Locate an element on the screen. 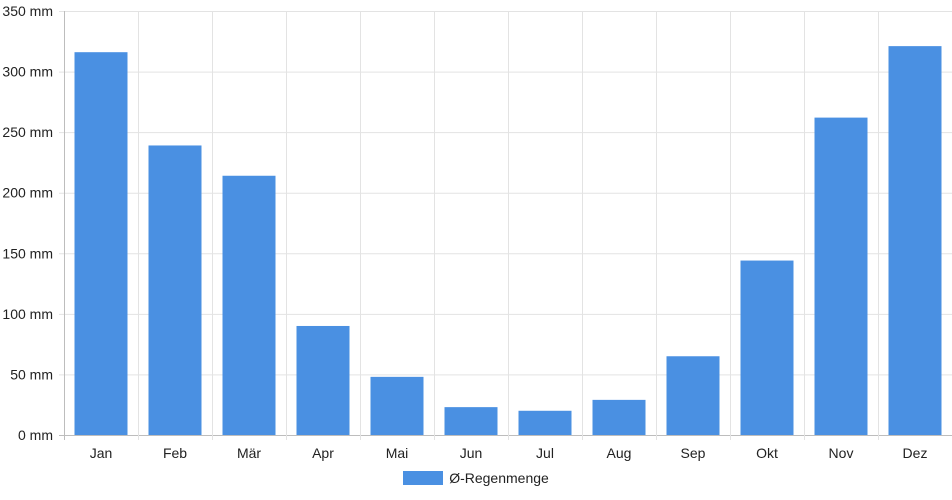  y-tick-label: 300 mm is located at coordinates (27, 72).